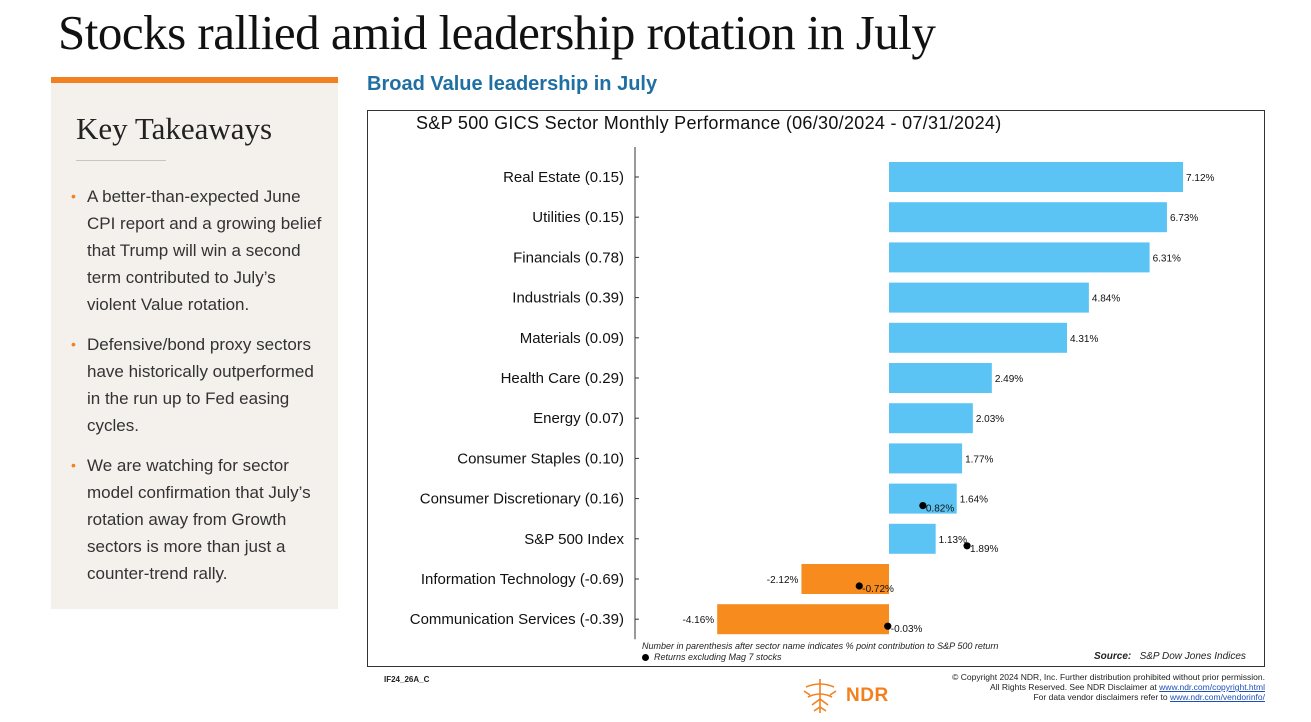  I want to click on logo-text: NDR, so click(867, 695).